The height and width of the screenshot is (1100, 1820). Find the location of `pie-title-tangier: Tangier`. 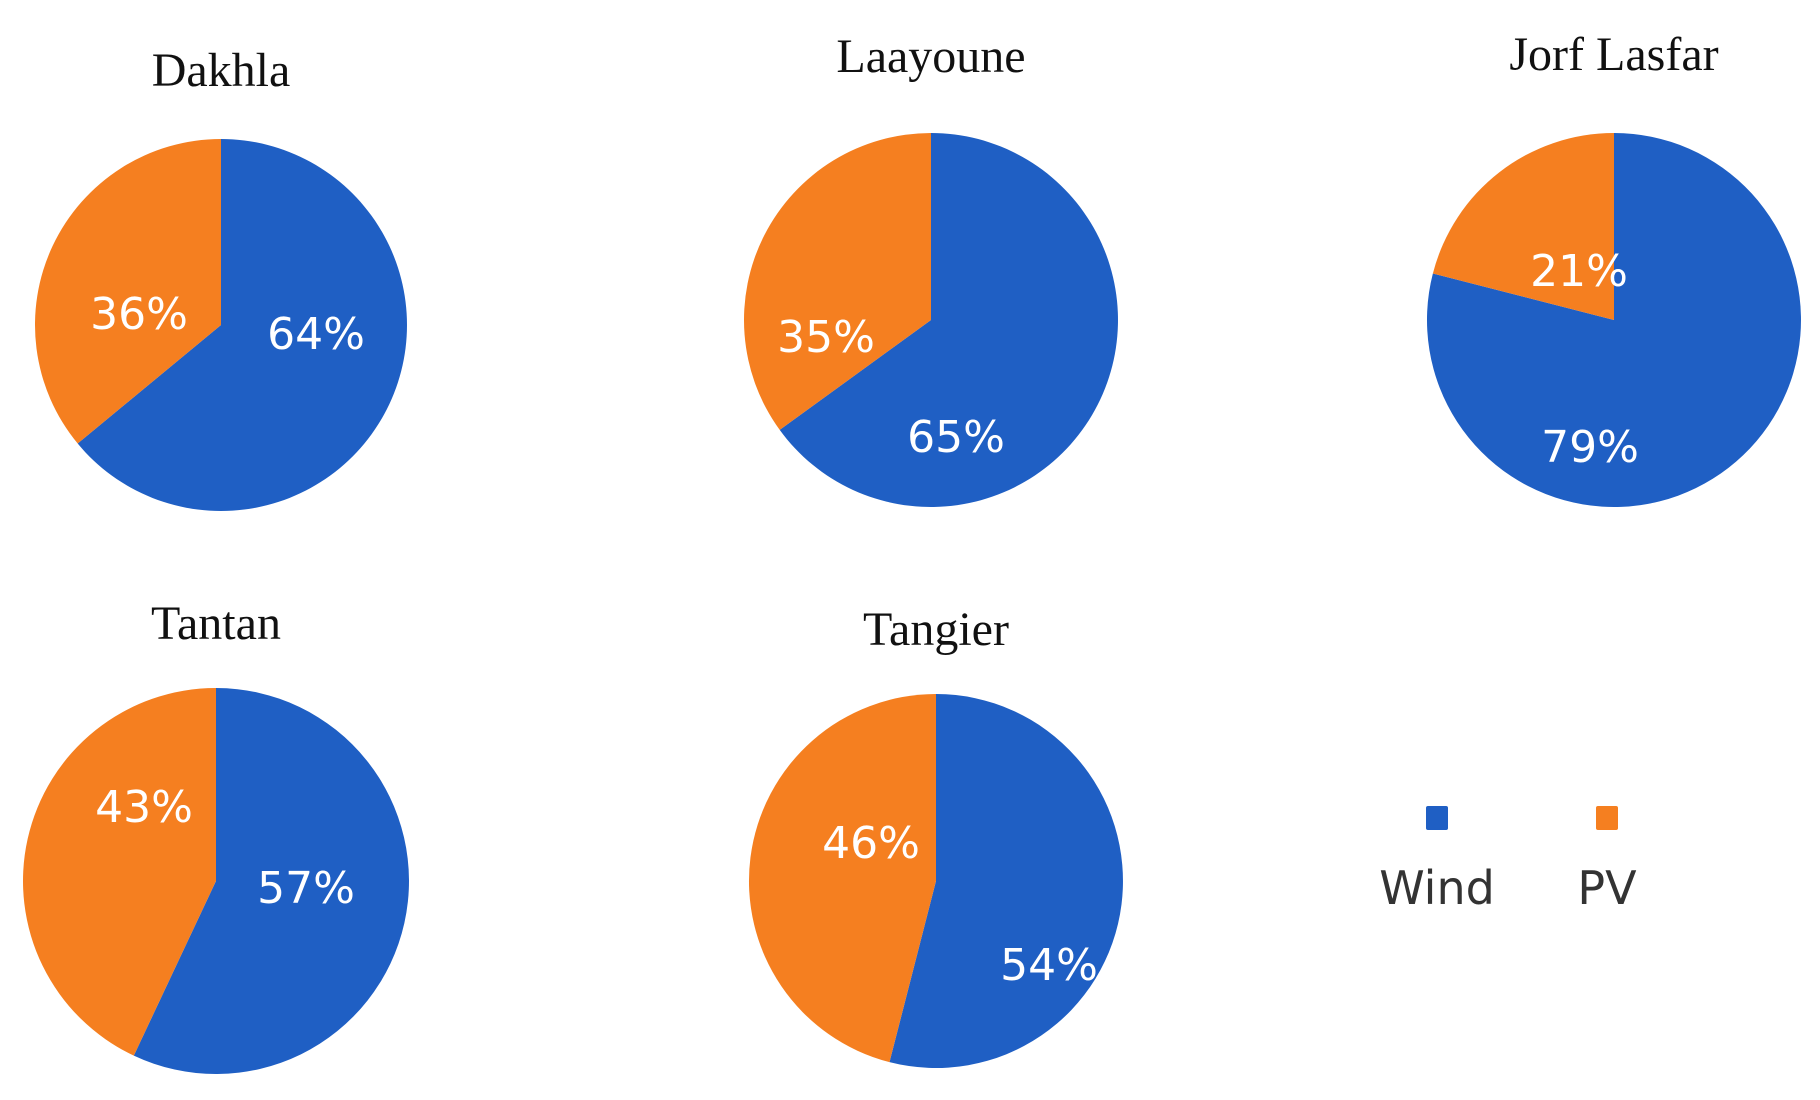

pie-title-tangier: Tangier is located at coordinates (936, 629).